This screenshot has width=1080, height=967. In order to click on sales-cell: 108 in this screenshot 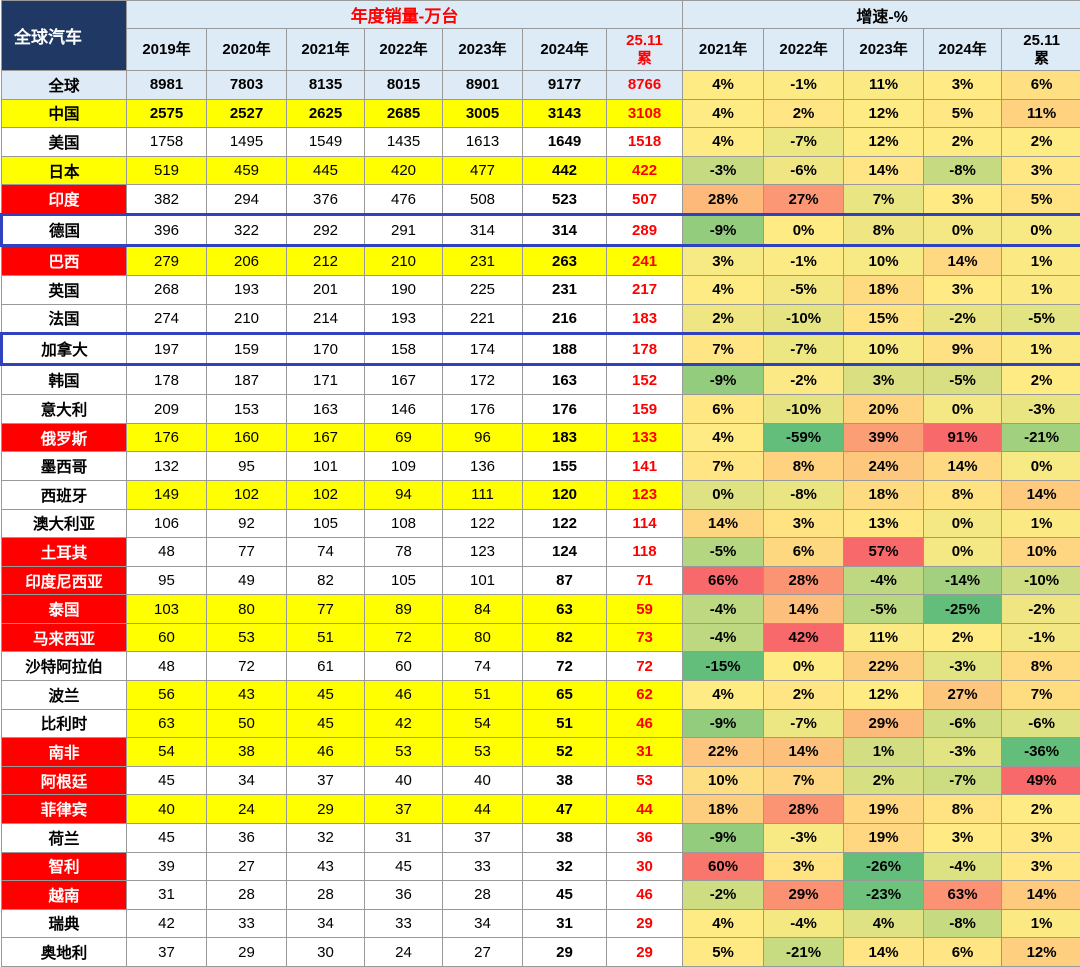, I will do `click(403, 523)`.